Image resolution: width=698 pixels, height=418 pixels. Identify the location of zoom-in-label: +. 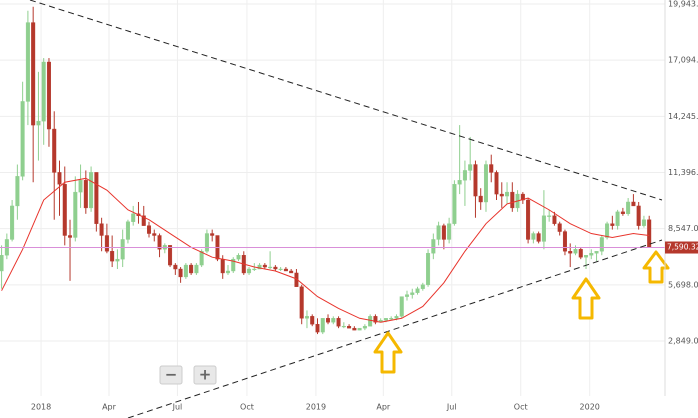
(205, 375).